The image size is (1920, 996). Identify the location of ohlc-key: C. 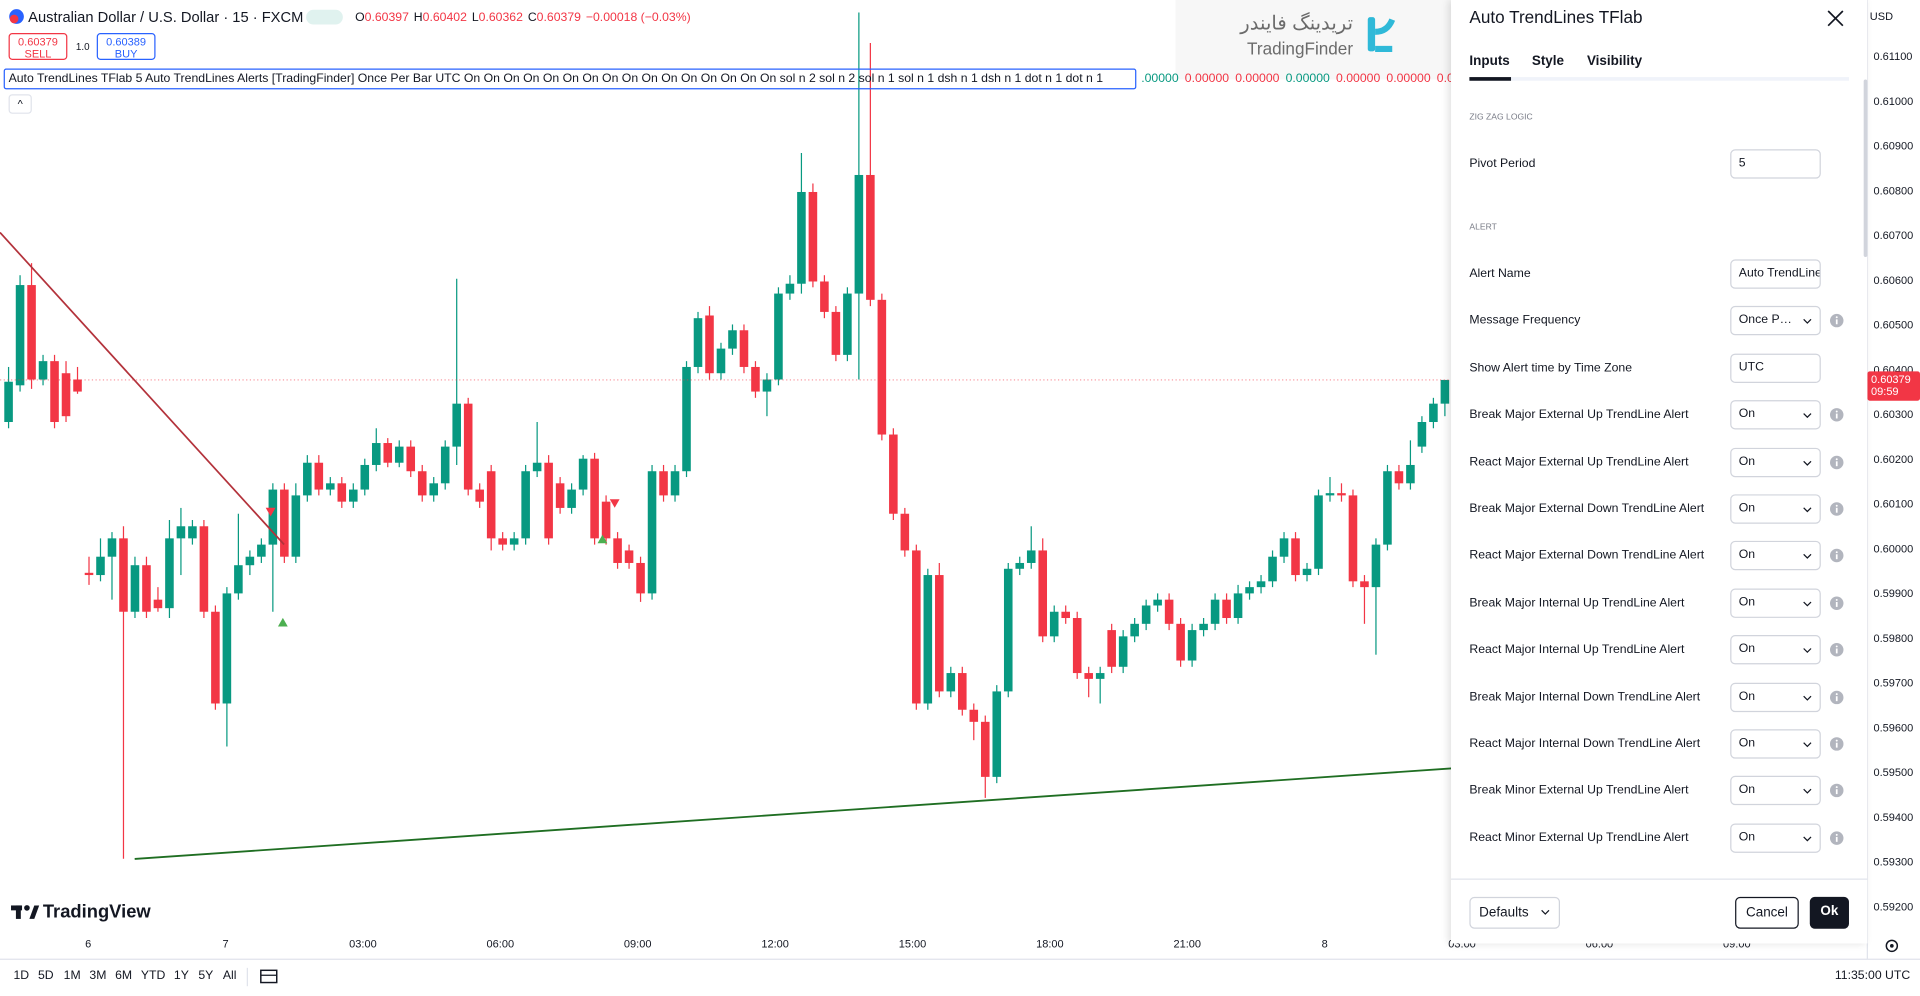
(532, 18).